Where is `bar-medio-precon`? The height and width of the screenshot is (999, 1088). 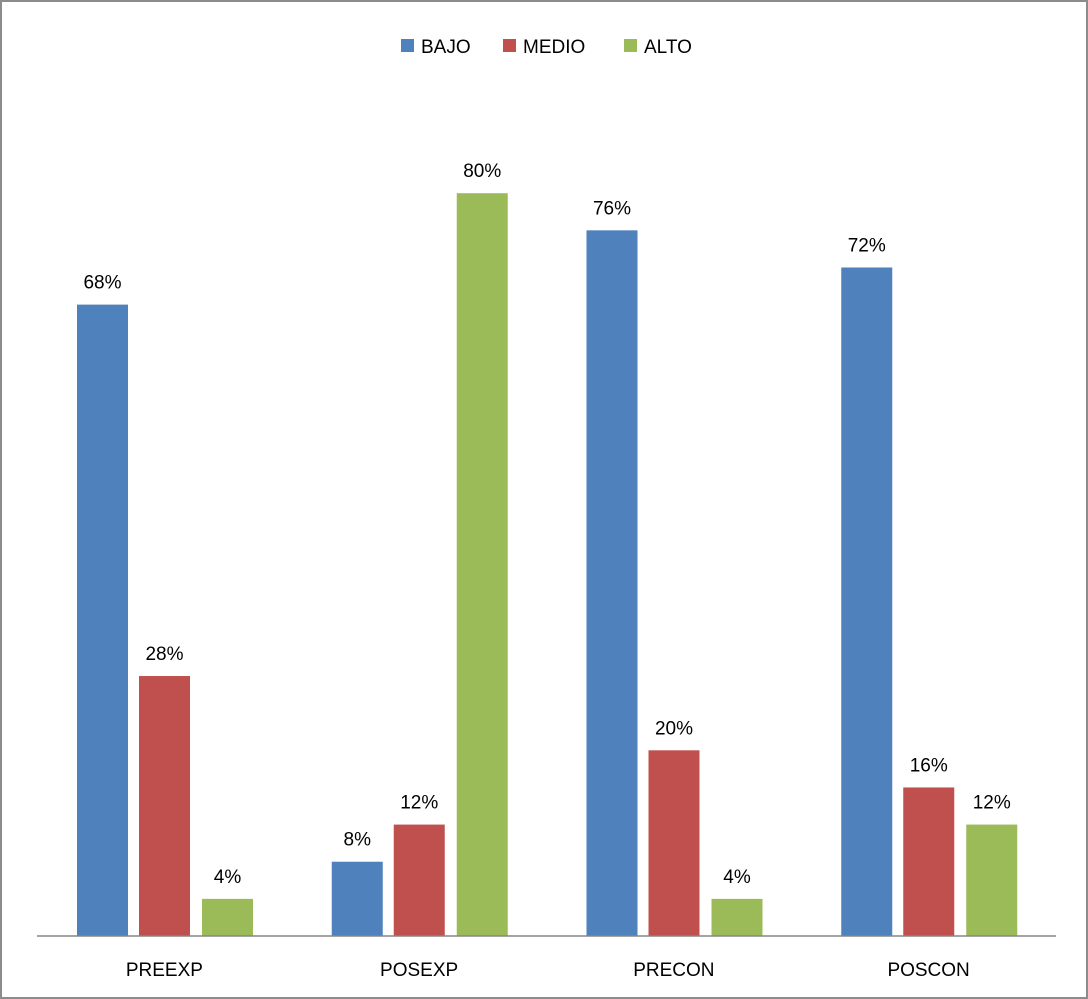 bar-medio-precon is located at coordinates (674, 843).